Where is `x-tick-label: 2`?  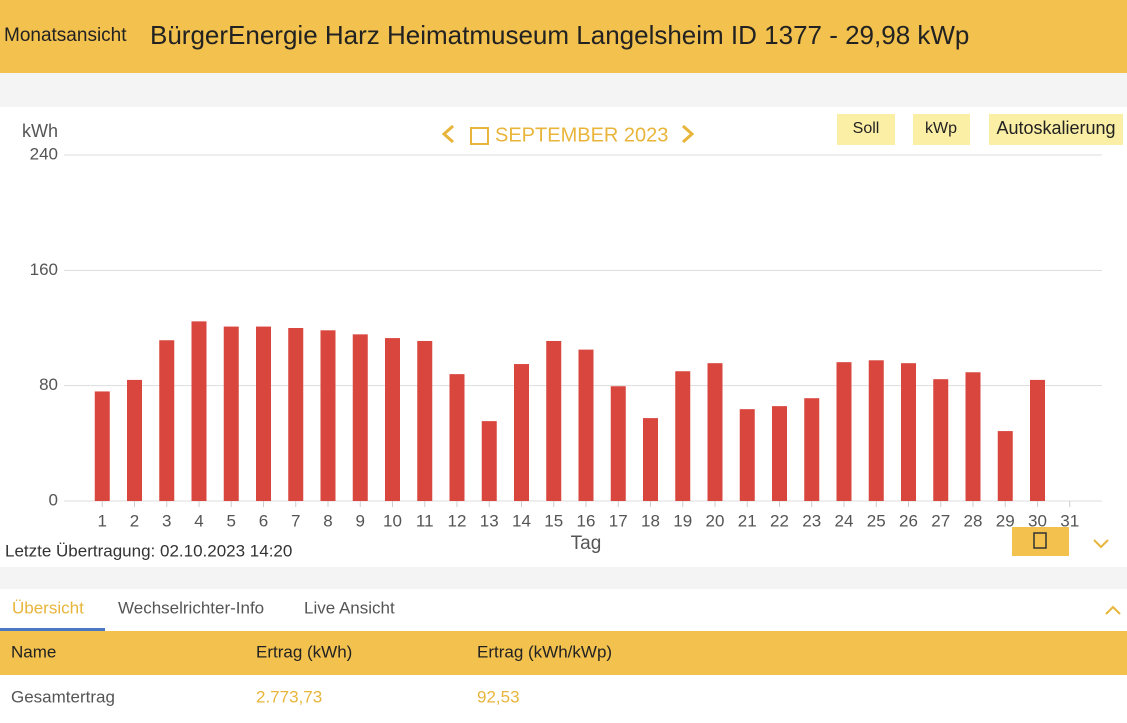
x-tick-label: 2 is located at coordinates (134, 520).